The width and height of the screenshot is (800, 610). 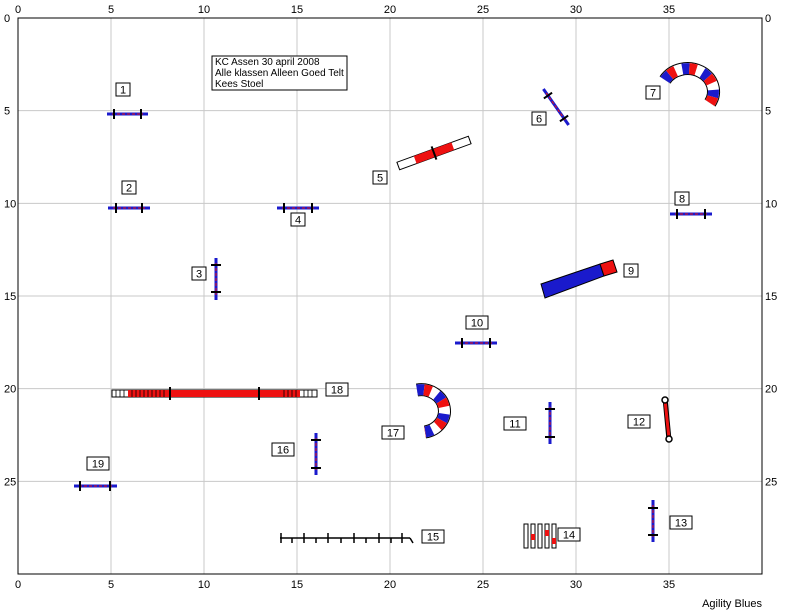 I want to click on y-tick-right-5: 5, so click(x=768, y=112).